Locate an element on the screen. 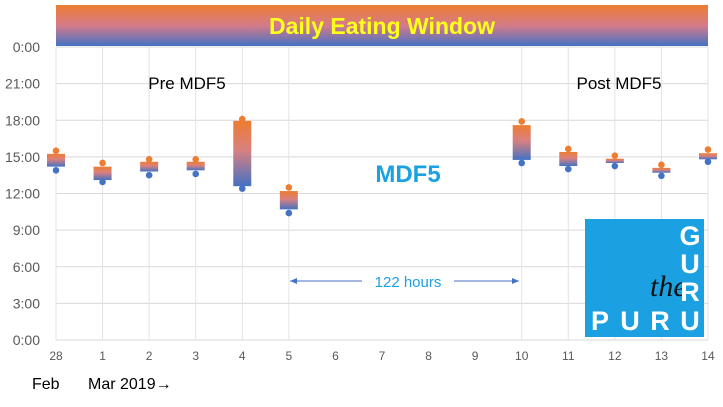 Image resolution: width=723 pixels, height=407 pixels. x-tick-label: 10 is located at coordinates (522, 356).